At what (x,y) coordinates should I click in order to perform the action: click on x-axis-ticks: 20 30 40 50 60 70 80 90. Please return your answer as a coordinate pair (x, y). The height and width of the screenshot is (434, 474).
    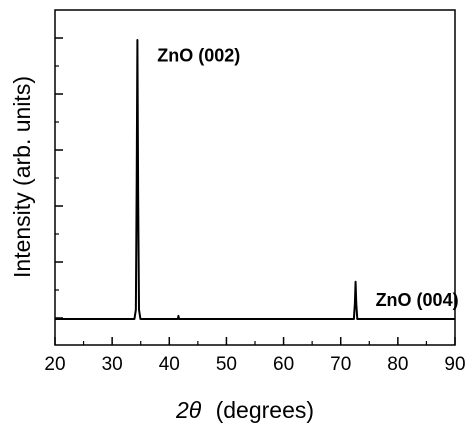
    Looking at the image, I should click on (255, 356).